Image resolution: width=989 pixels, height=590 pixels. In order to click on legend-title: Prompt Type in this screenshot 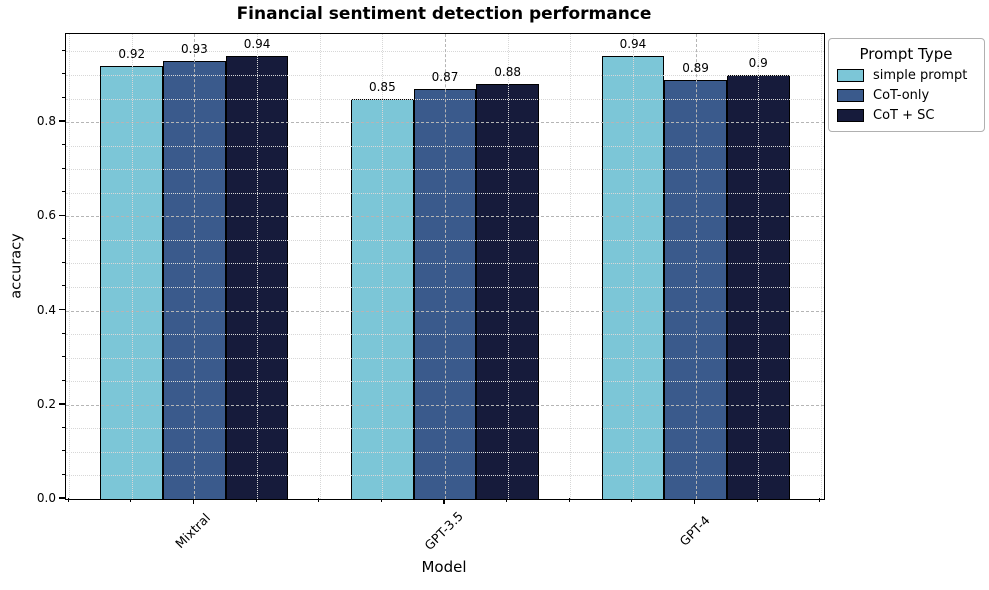, I will do `click(906, 54)`.